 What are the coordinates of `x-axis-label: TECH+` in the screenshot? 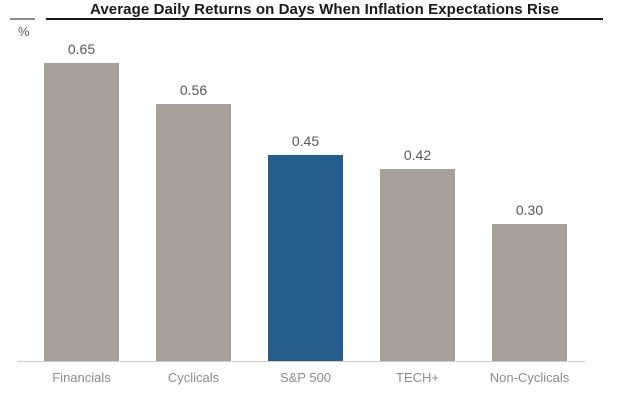 It's located at (417, 377).